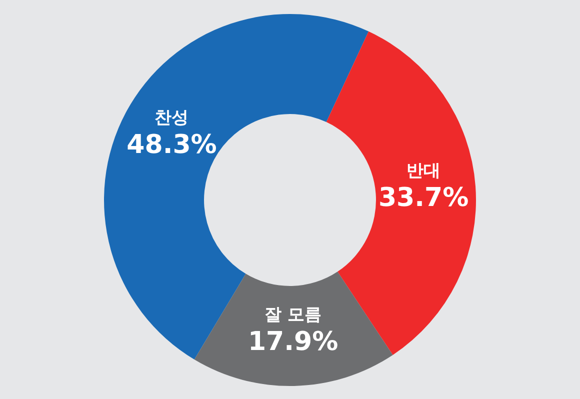  Describe the element at coordinates (293, 314) in the screenshot. I see `slice-label: 잘 모름` at that location.